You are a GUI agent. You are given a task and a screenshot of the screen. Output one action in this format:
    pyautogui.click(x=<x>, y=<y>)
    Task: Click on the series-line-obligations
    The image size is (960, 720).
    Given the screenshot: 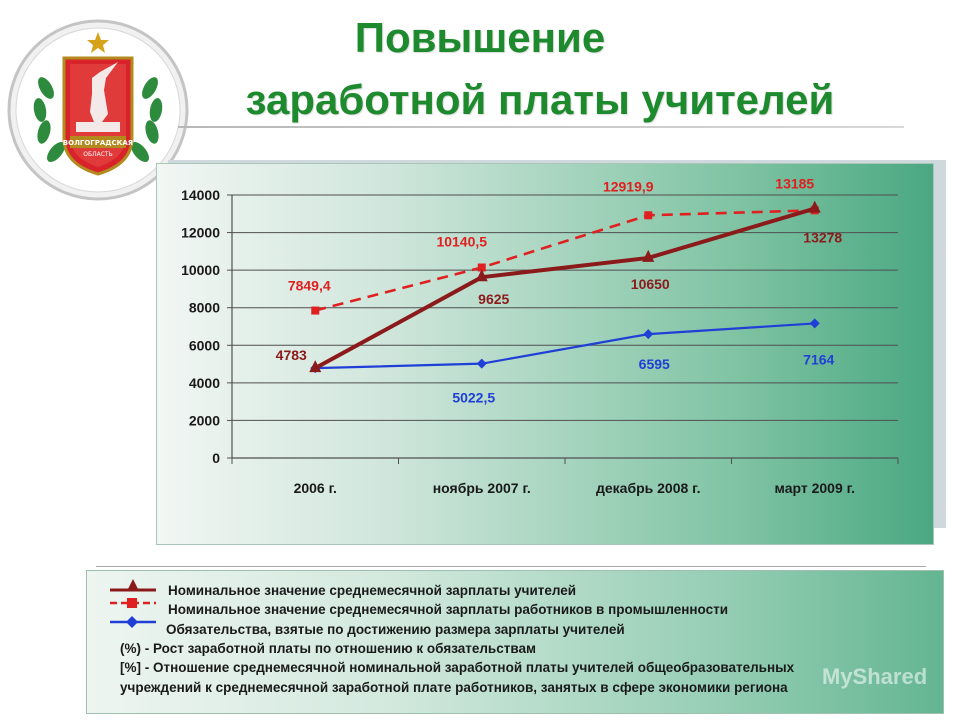 What is the action you would take?
    pyautogui.click(x=565, y=346)
    